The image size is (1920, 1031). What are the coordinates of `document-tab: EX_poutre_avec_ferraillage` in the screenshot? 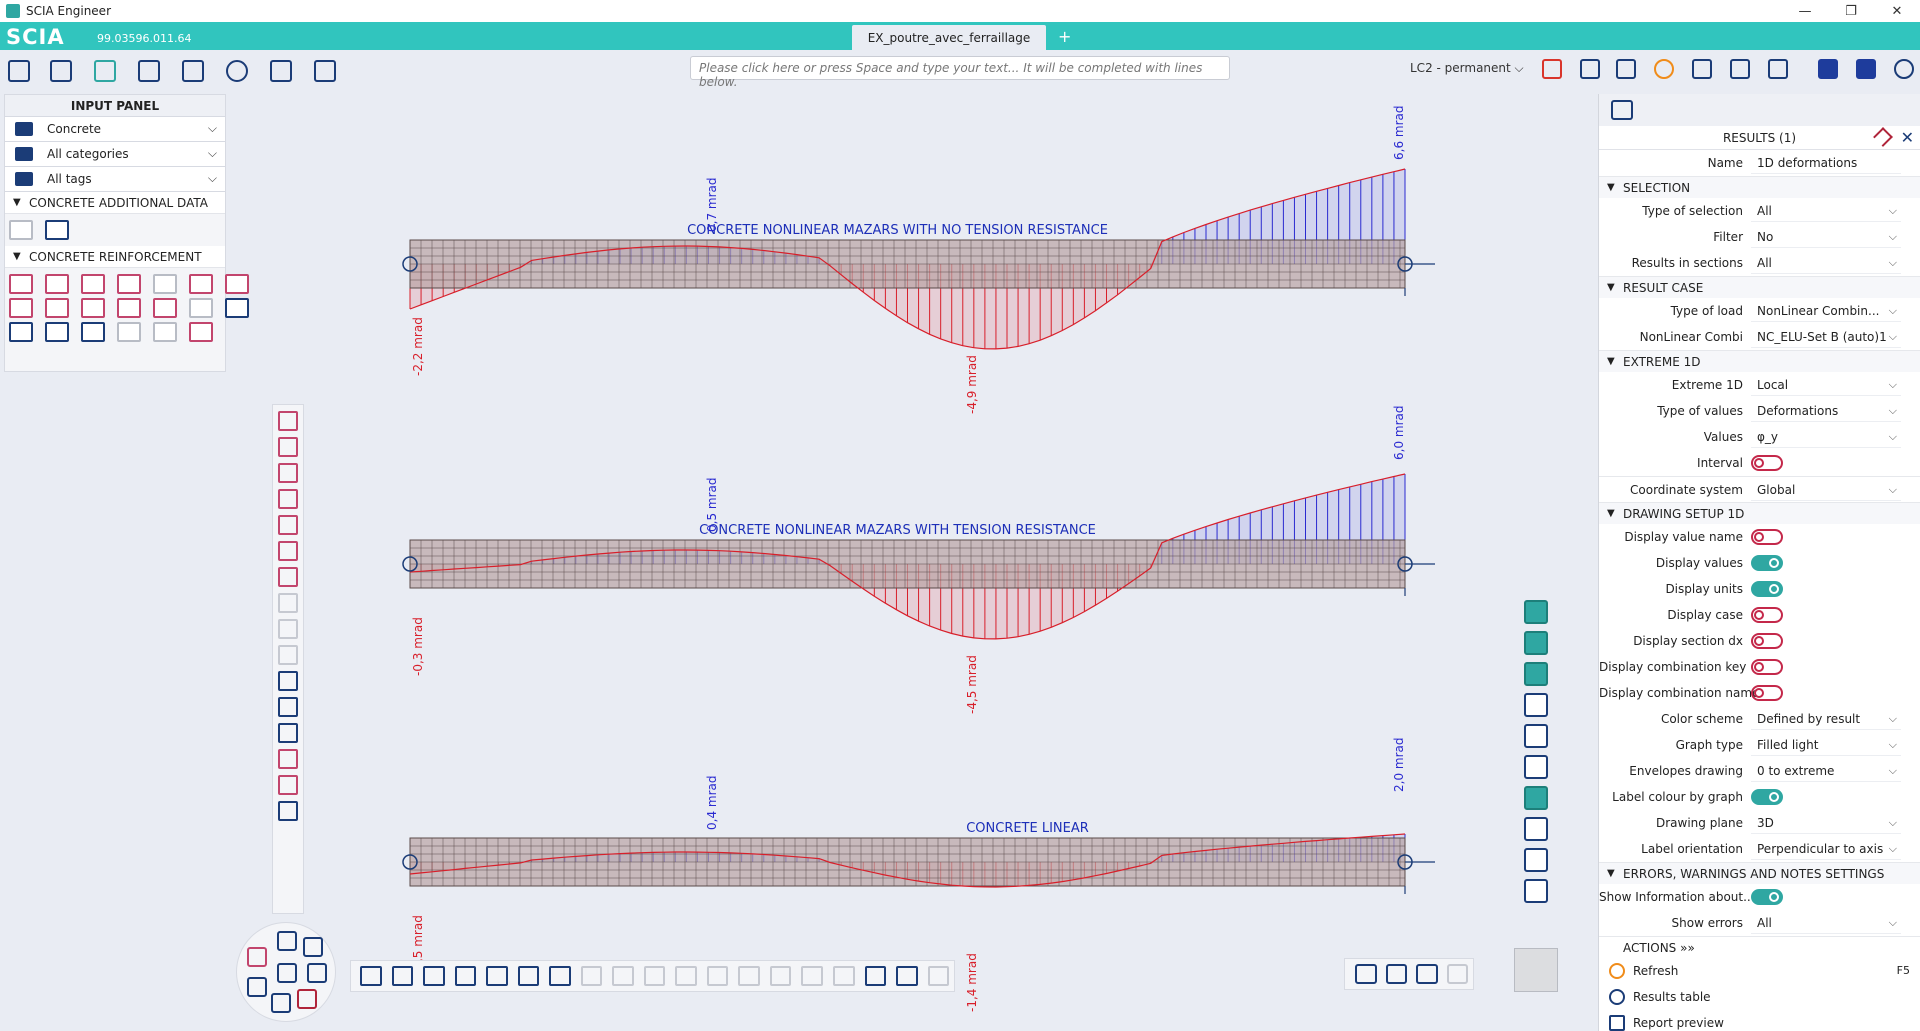 It's located at (949, 37).